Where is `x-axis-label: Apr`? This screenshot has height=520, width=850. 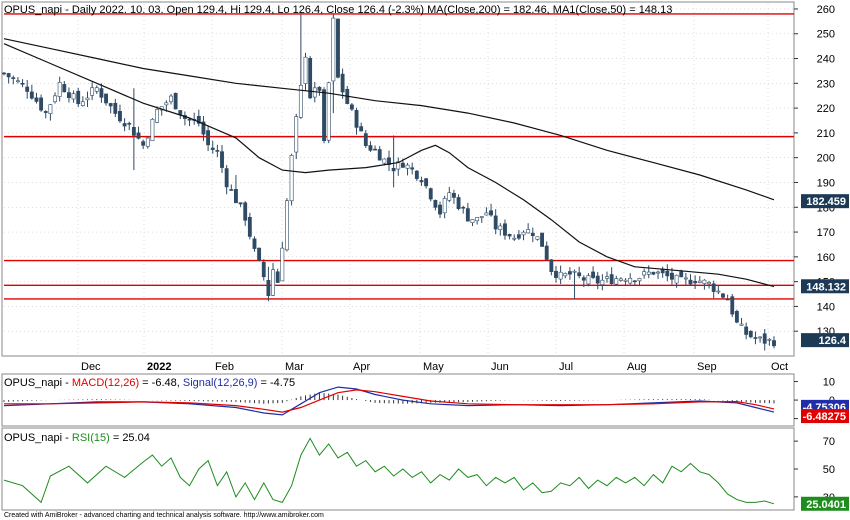
x-axis-label: Apr is located at coordinates (361, 367).